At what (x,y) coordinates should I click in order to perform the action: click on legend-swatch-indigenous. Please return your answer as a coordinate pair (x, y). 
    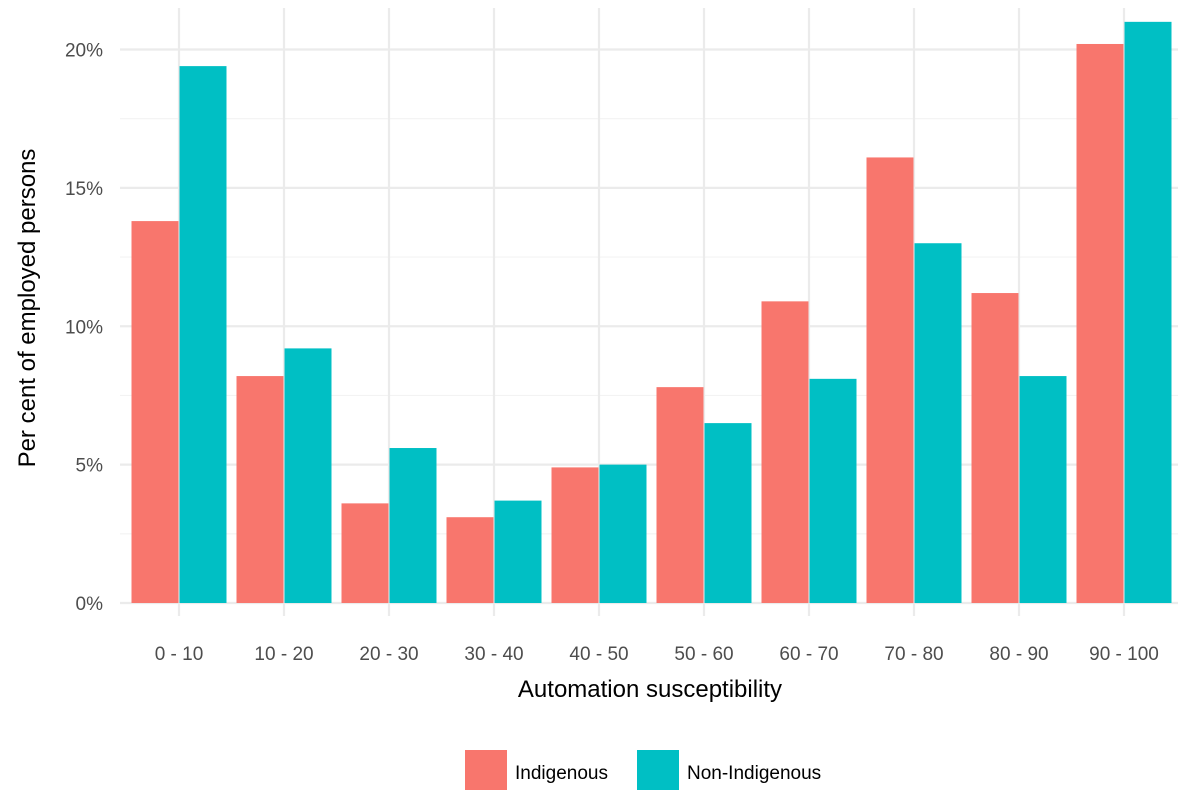
    Looking at the image, I should click on (486, 770).